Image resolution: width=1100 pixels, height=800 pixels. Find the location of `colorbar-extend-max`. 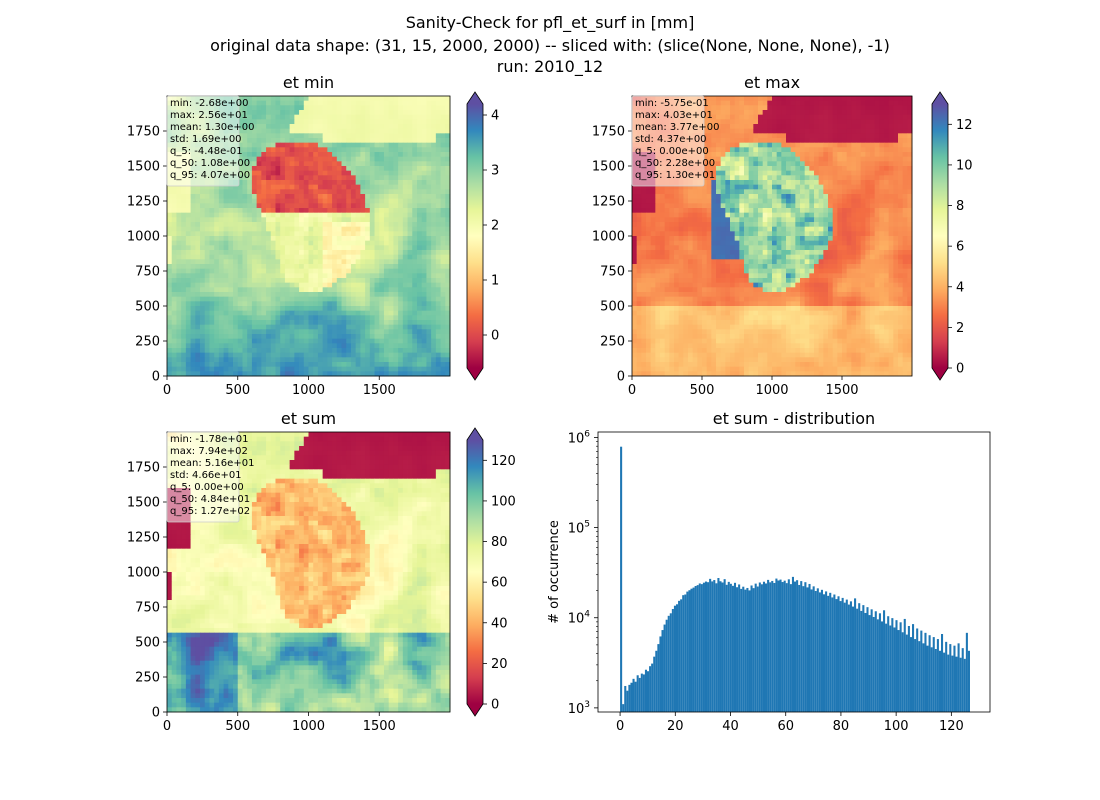

colorbar-extend-max is located at coordinates (940, 98).